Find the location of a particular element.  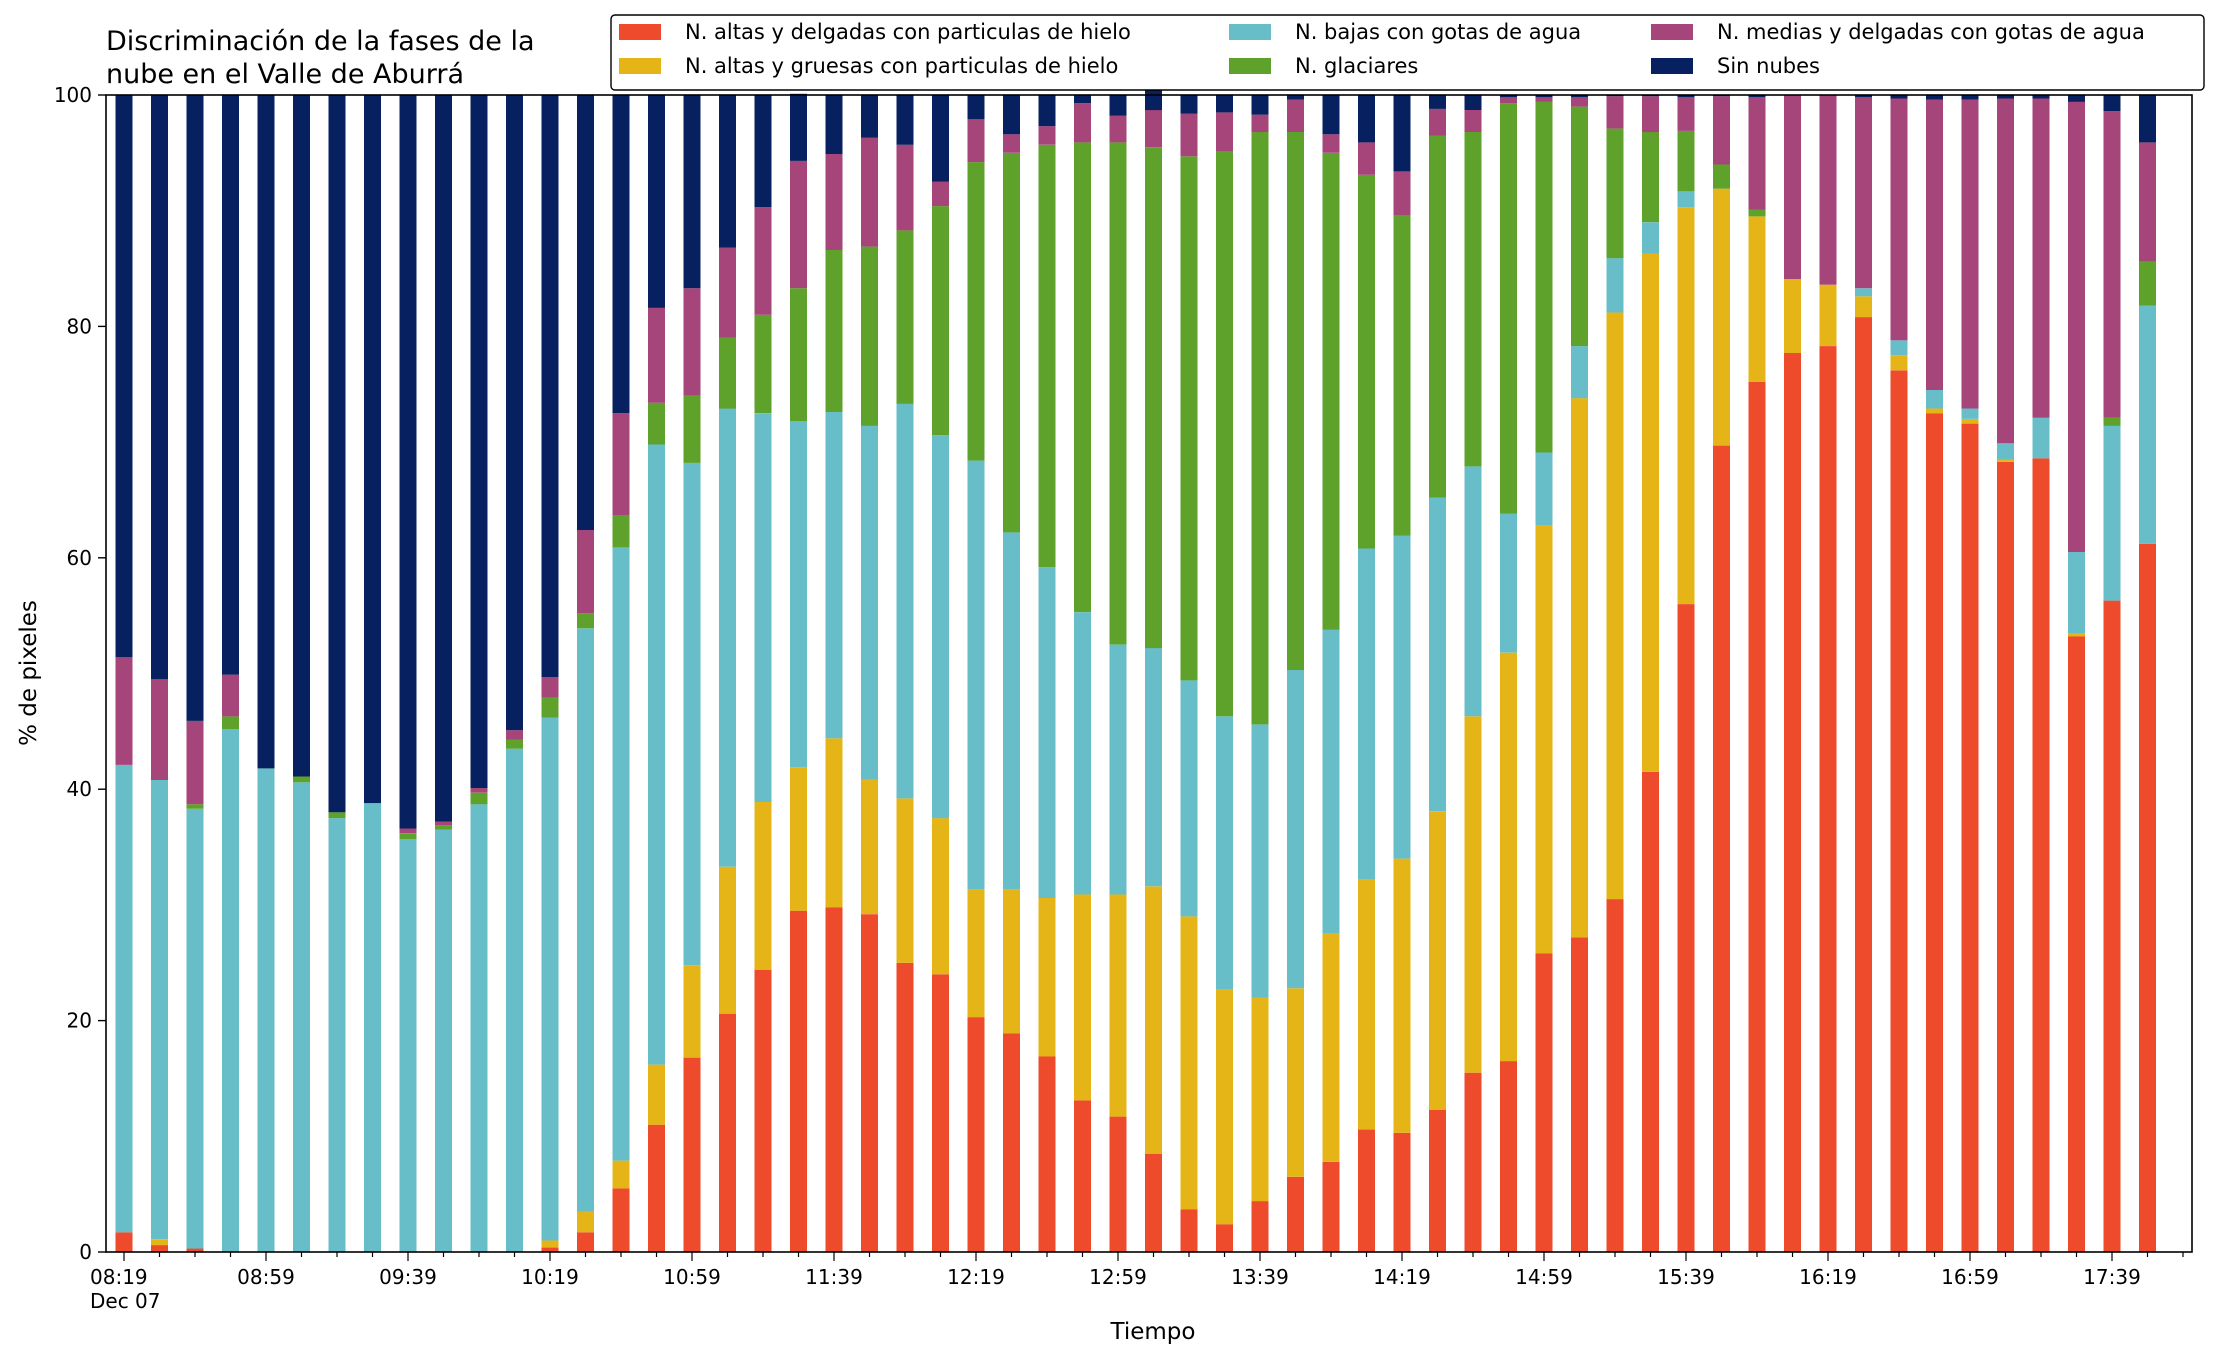

x-tick-label: 15:39 is located at coordinates (1686, 1277).